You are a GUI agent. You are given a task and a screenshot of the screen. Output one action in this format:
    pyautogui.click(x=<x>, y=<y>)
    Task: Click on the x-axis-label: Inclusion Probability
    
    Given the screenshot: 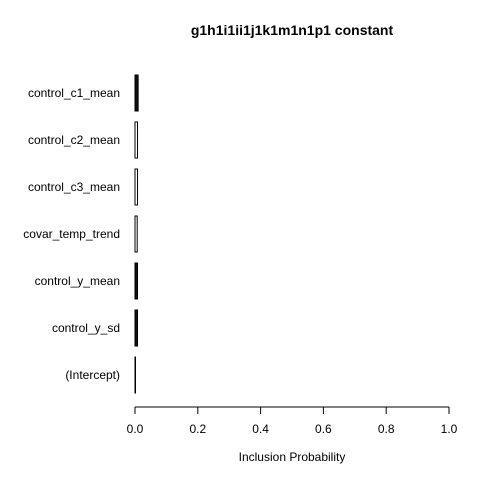 What is the action you would take?
    pyautogui.click(x=292, y=457)
    